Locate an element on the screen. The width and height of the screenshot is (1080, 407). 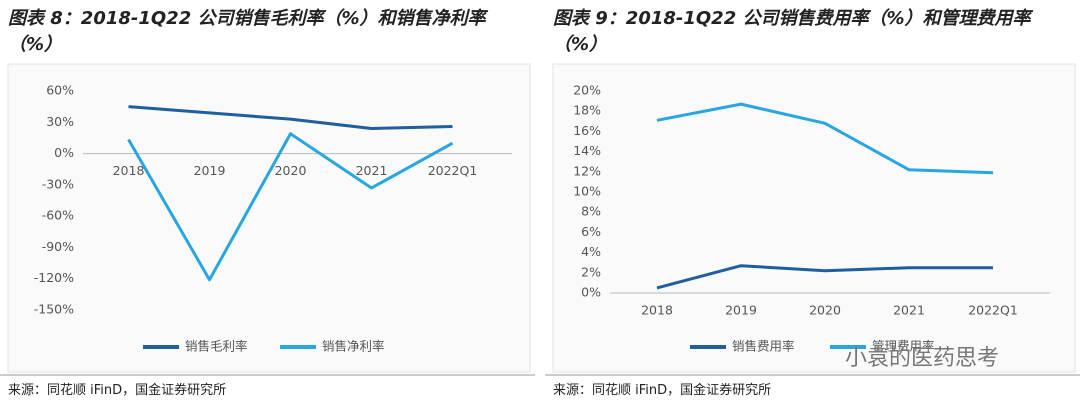
y-tick-label: 6% is located at coordinates (591, 231).